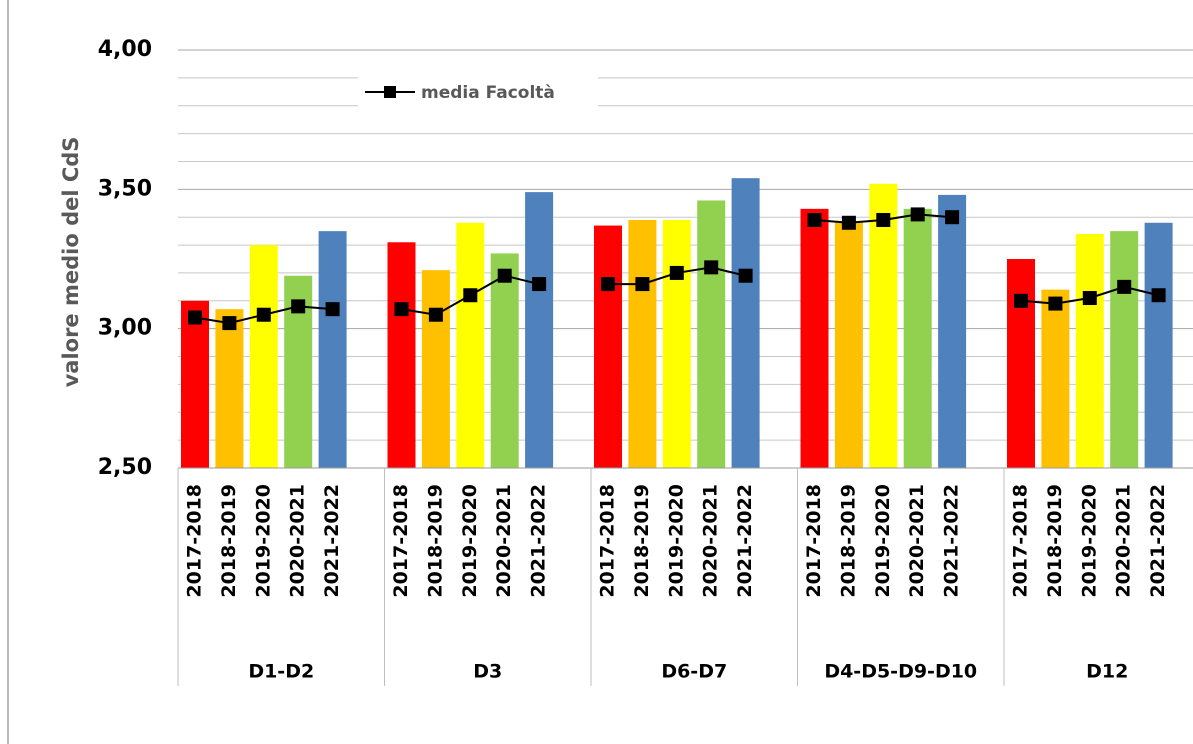  Describe the element at coordinates (125, 328) in the screenshot. I see `y-tick-label: 3,00` at that location.